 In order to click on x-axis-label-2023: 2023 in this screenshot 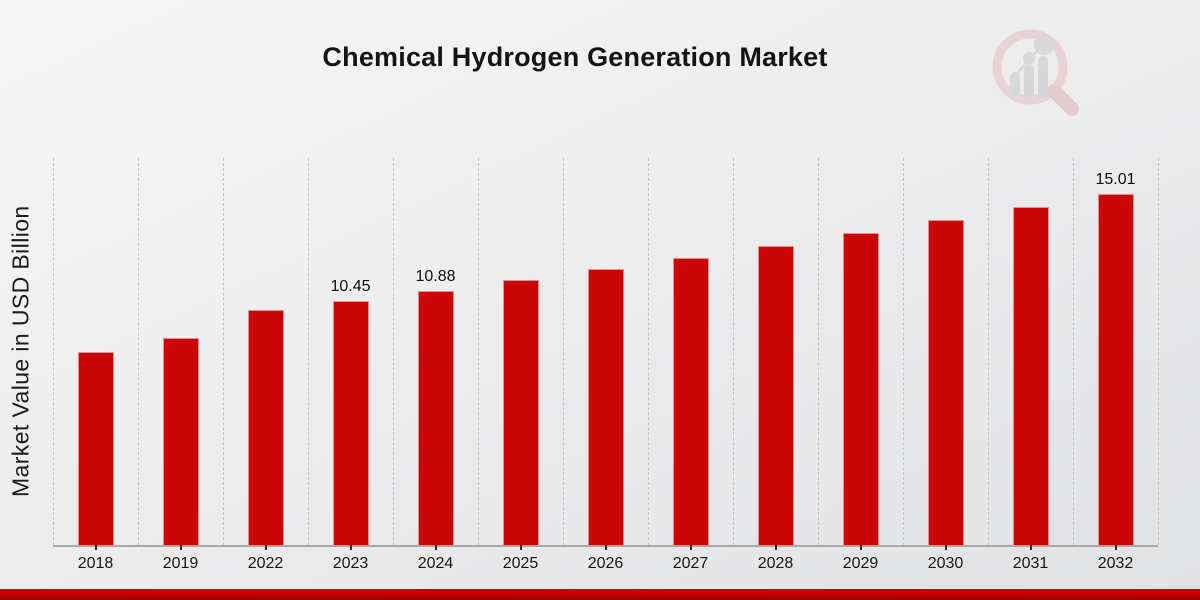, I will do `click(350, 563)`.